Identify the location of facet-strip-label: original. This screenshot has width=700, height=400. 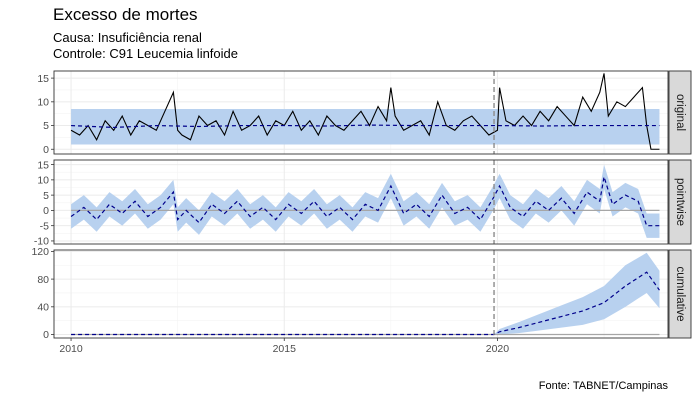
(680, 112).